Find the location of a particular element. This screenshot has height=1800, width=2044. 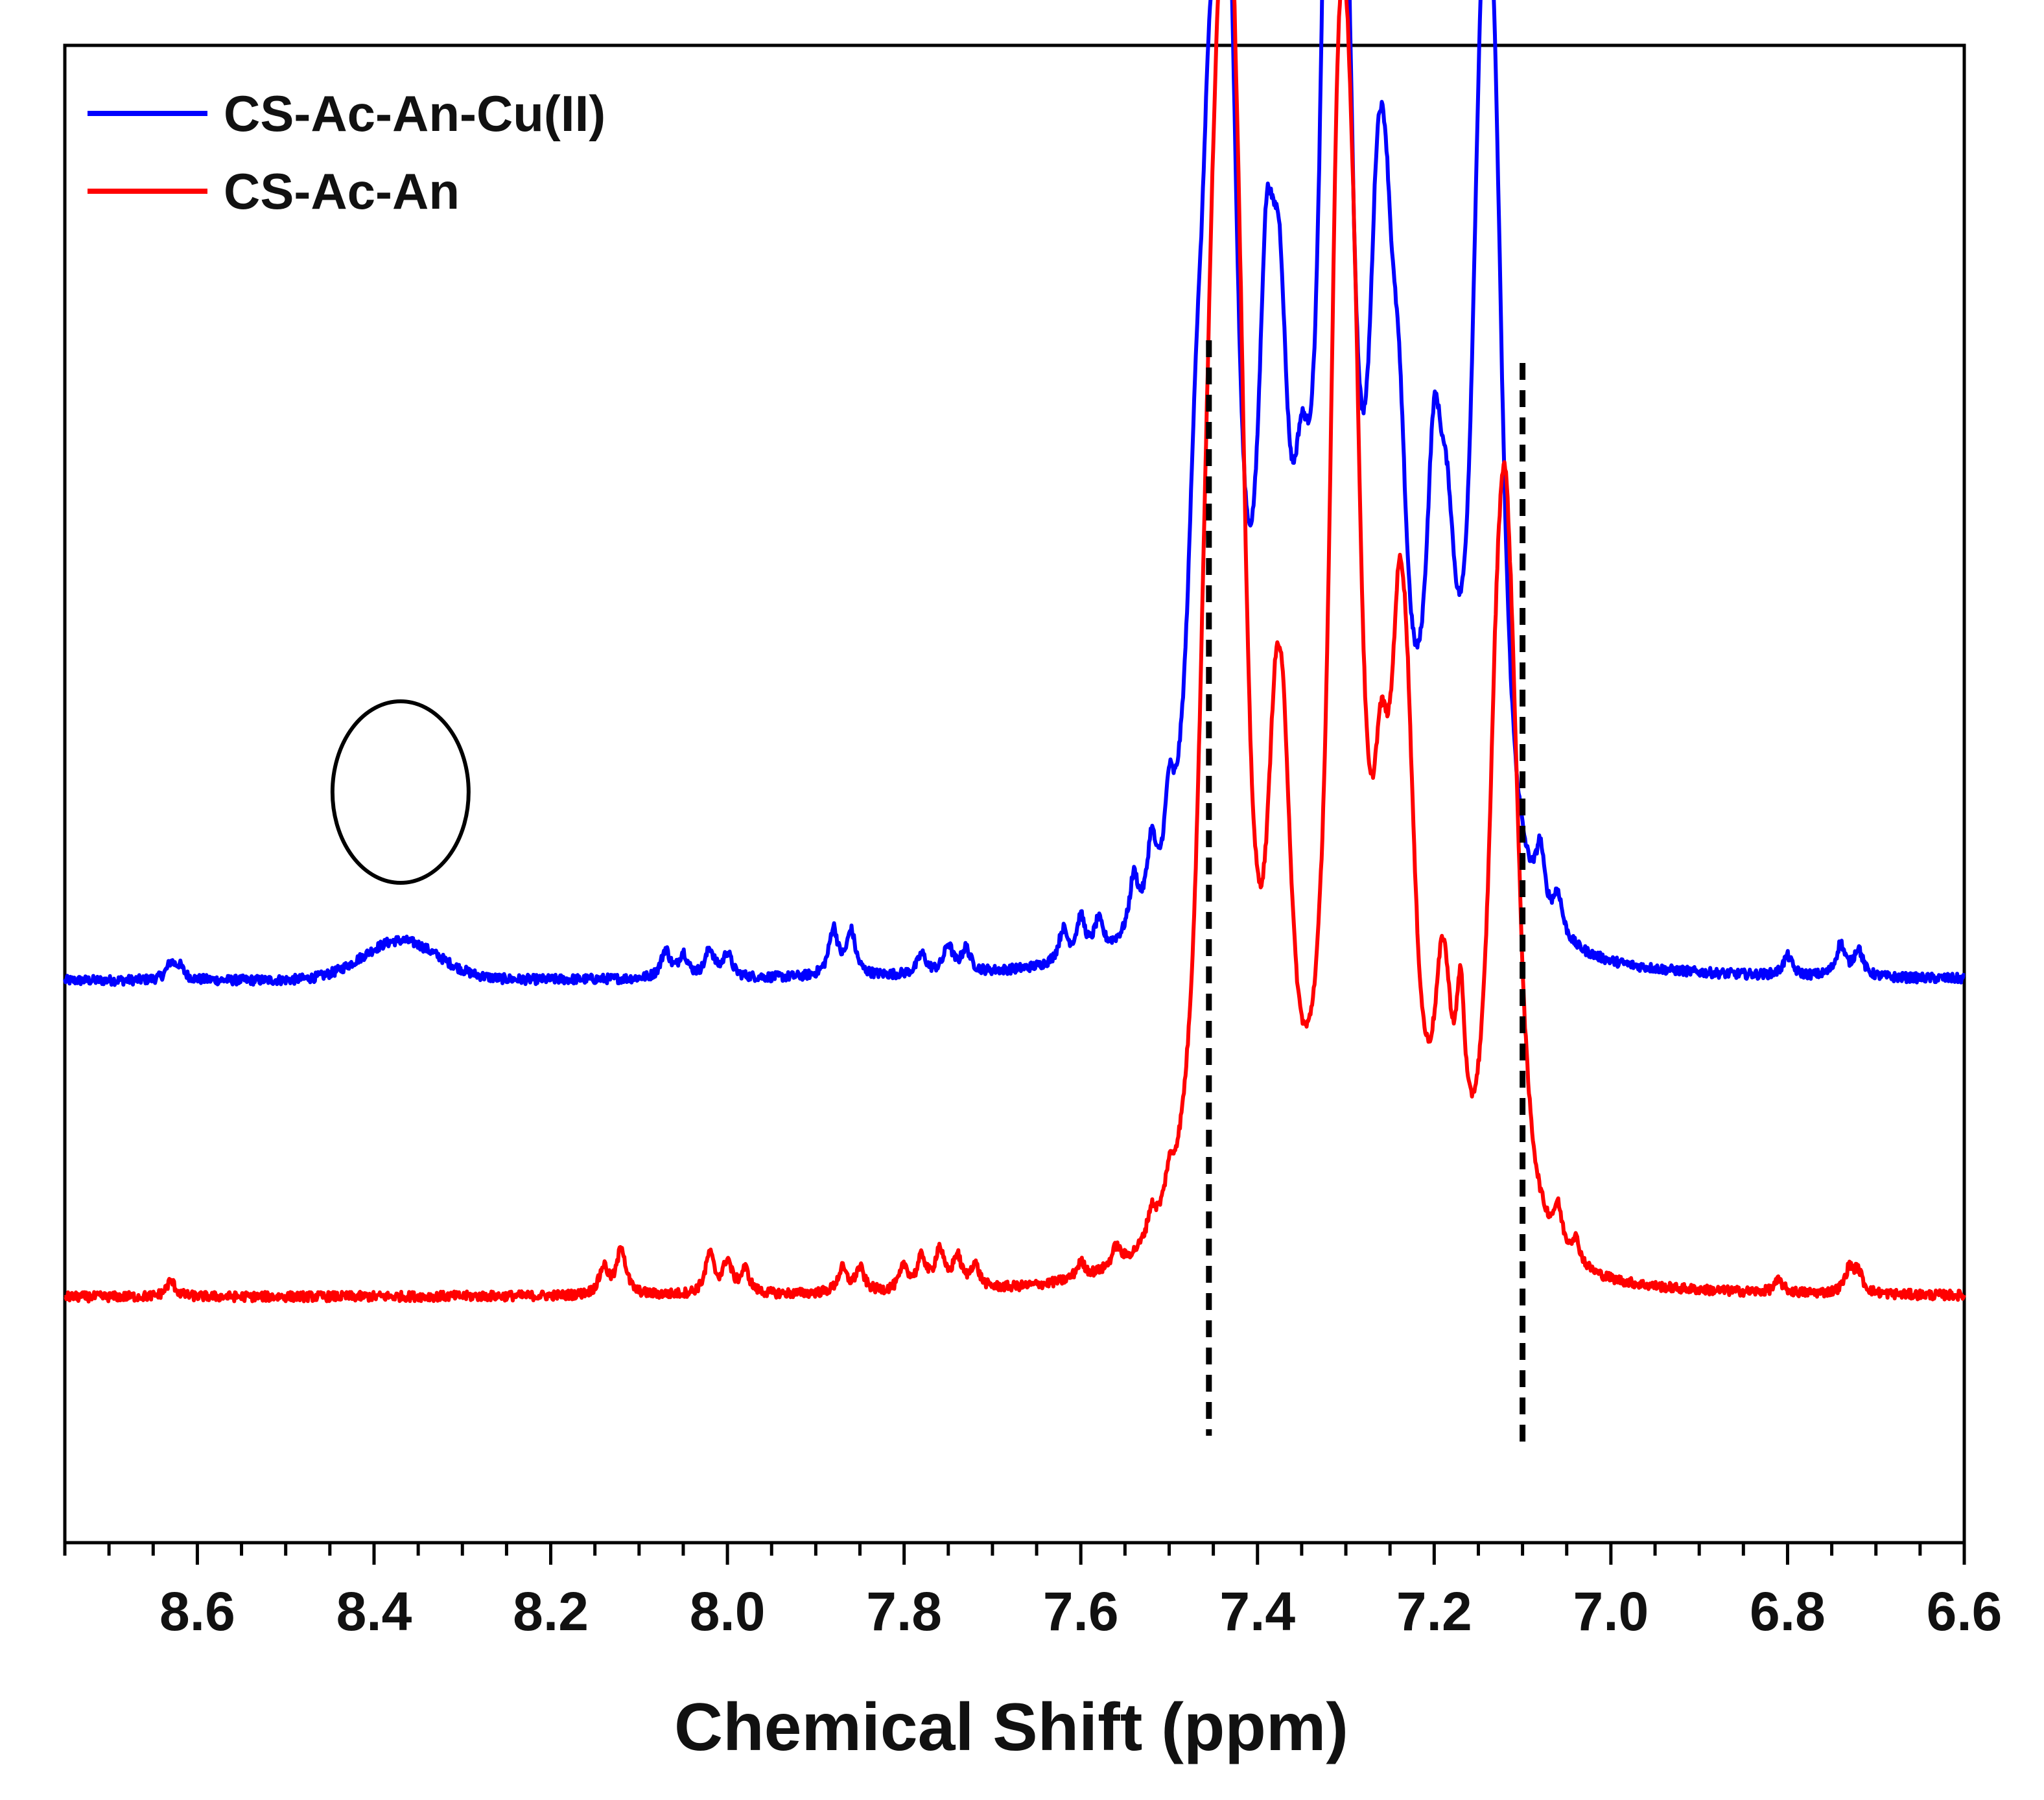

x-tick-label: 7.4 is located at coordinates (1257, 1611).